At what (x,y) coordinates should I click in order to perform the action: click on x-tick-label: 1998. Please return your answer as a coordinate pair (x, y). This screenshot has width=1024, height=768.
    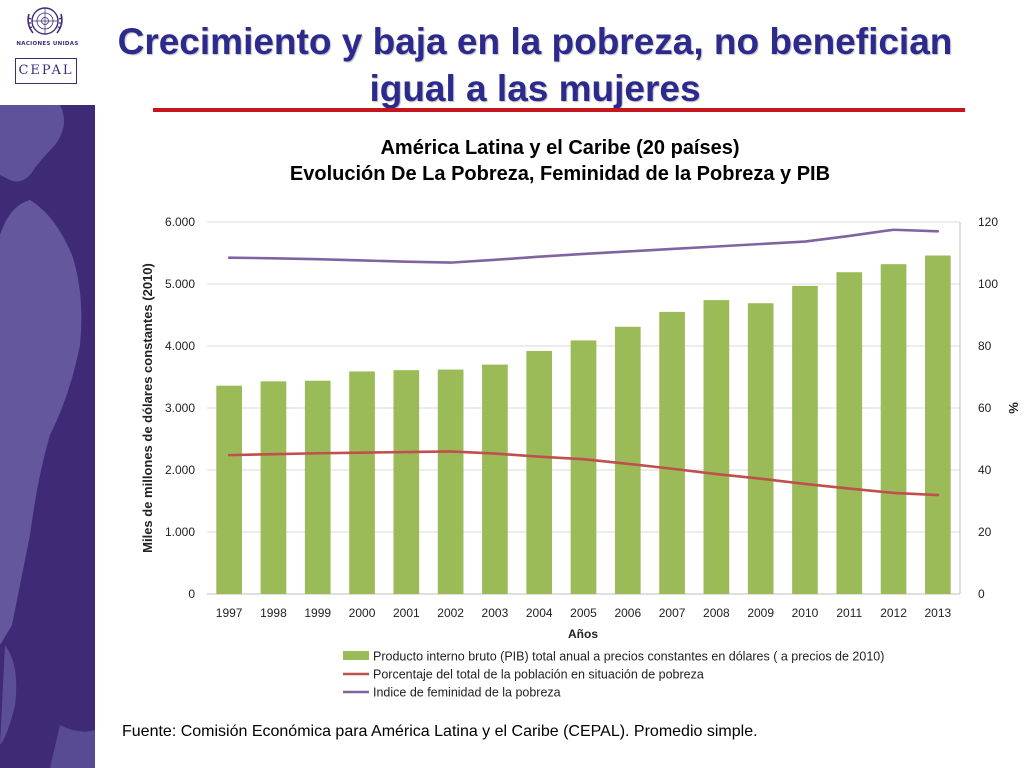
    Looking at the image, I should click on (273, 613).